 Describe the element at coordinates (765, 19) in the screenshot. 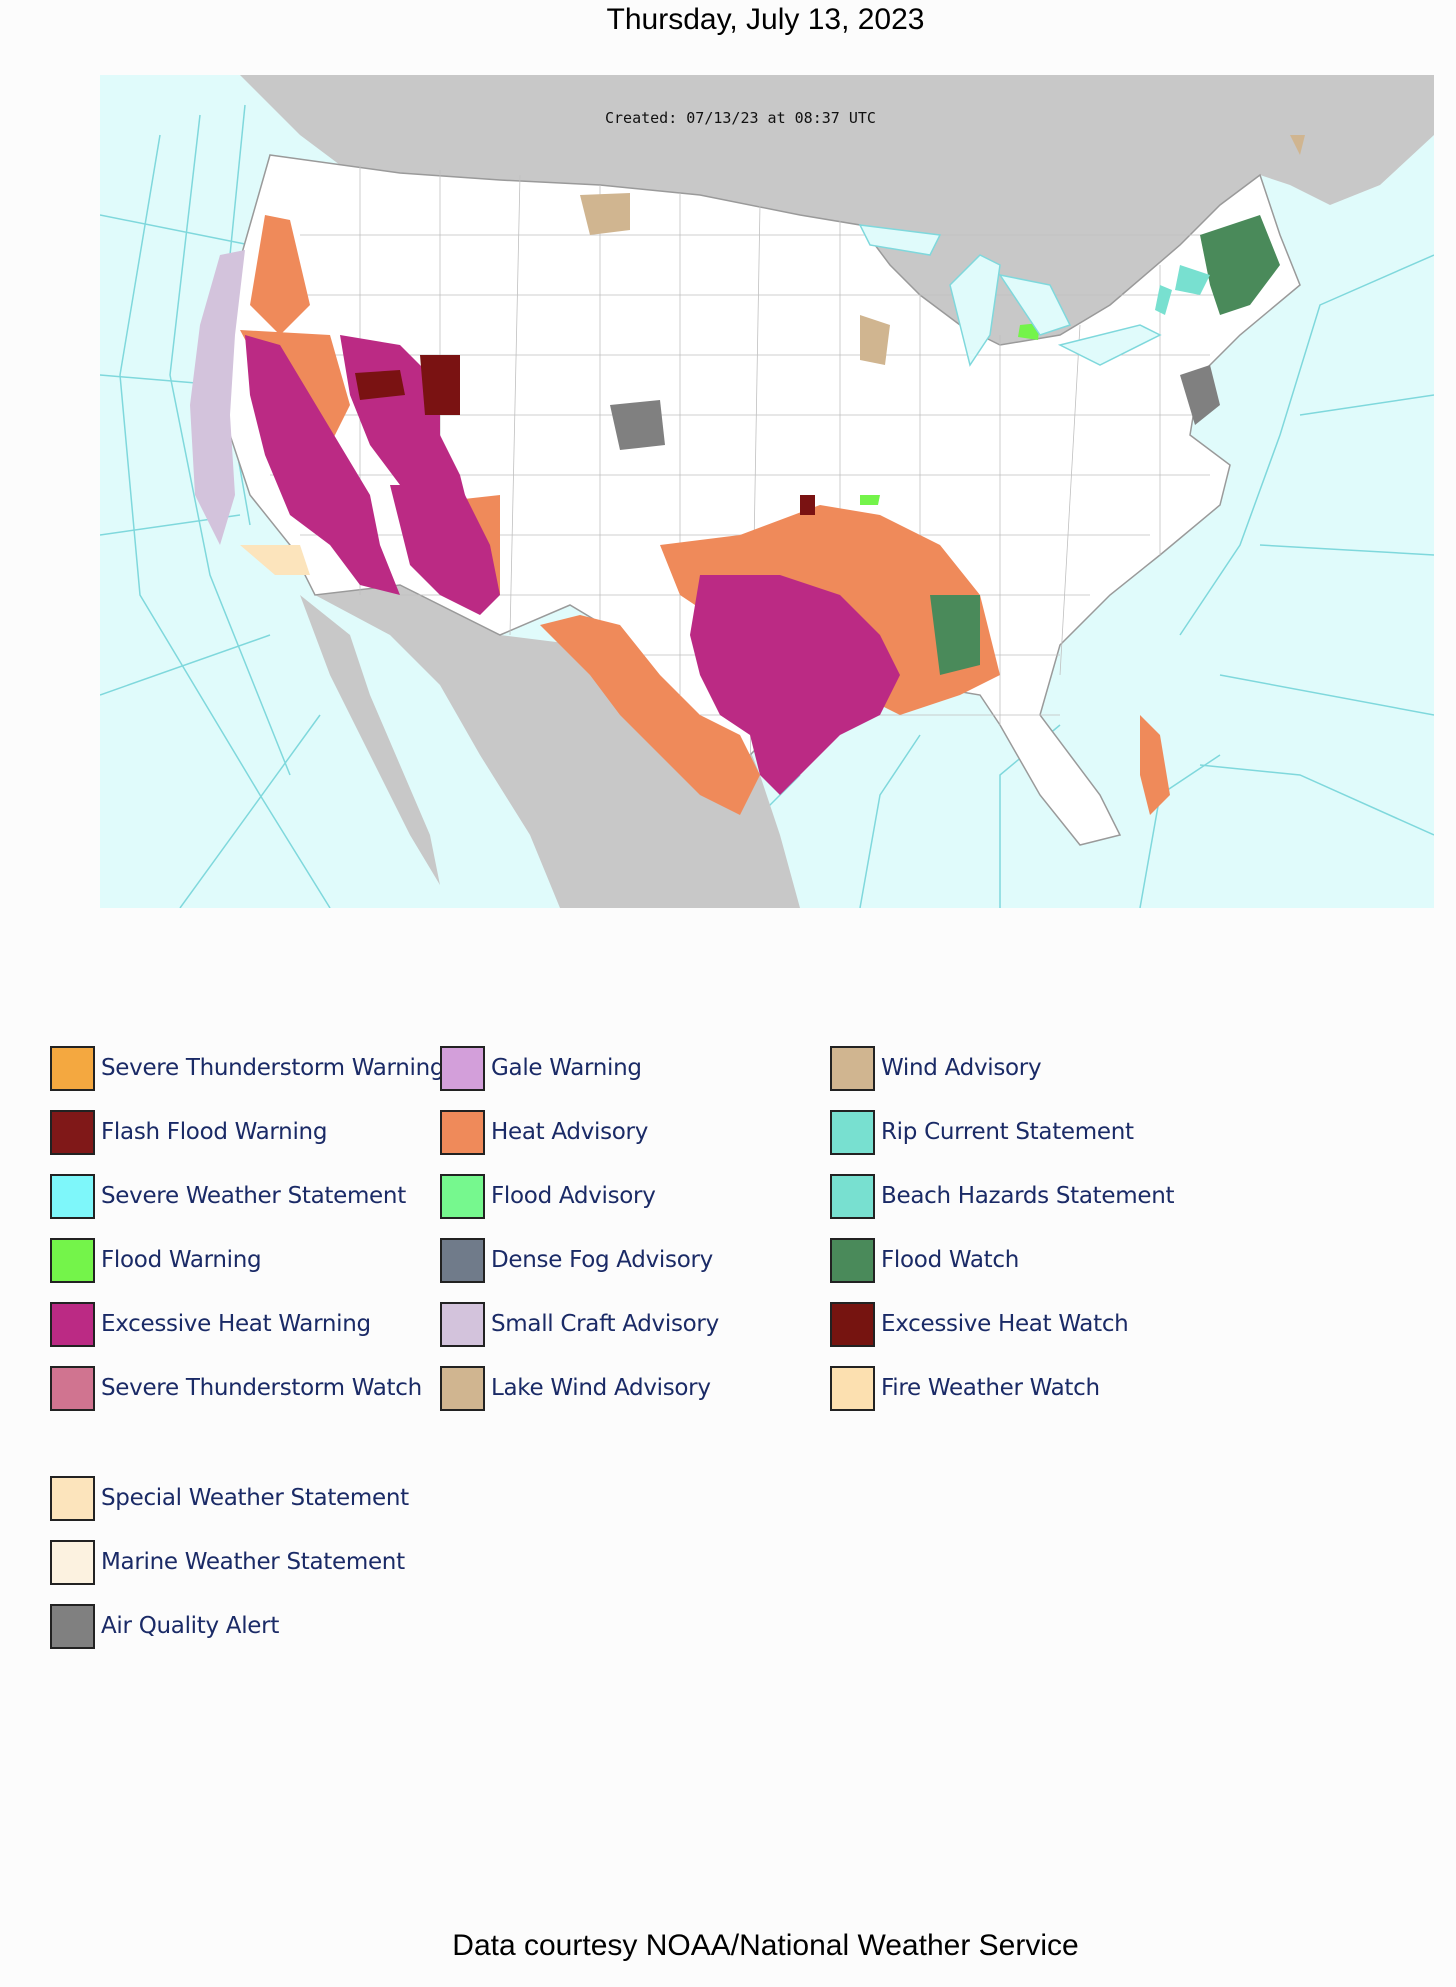

I see `page-title: Thursday, July 13, 2023` at that location.